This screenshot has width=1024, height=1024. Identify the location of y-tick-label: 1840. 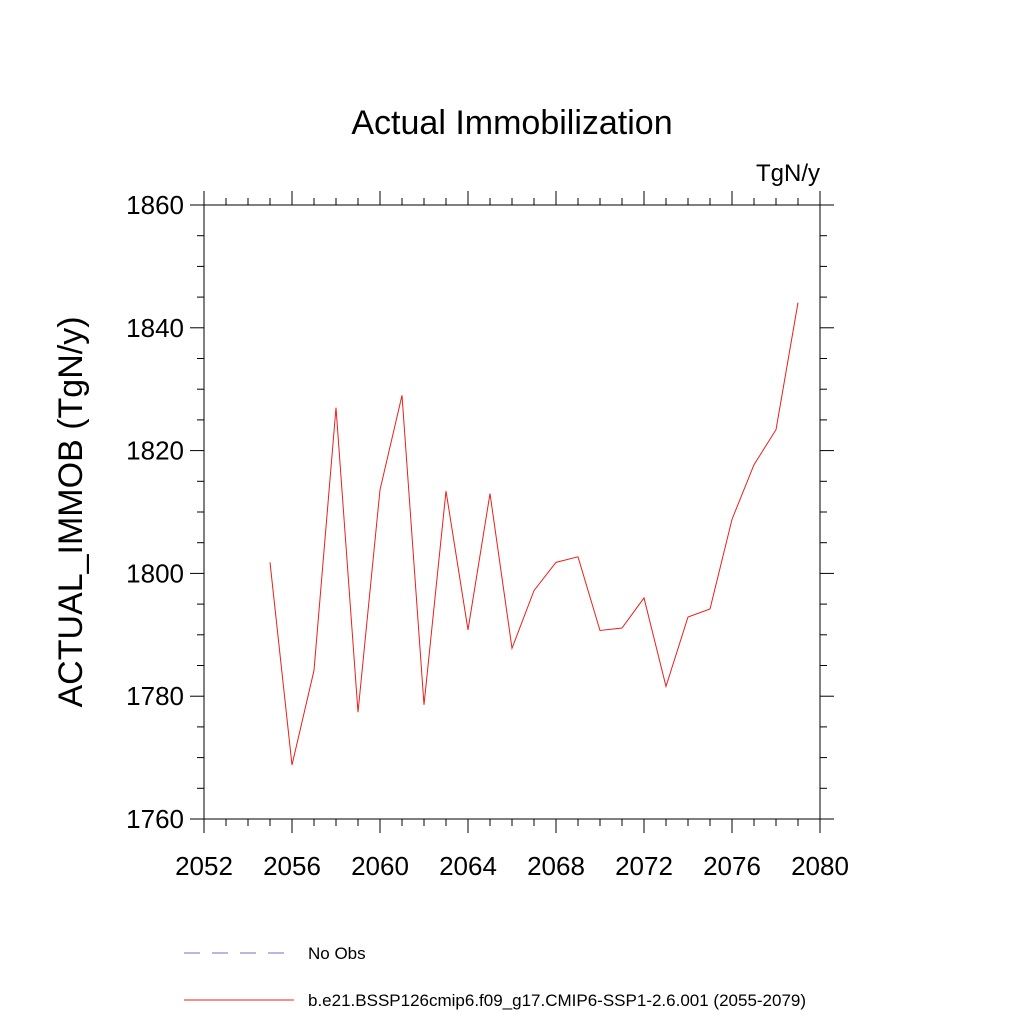
(155, 328).